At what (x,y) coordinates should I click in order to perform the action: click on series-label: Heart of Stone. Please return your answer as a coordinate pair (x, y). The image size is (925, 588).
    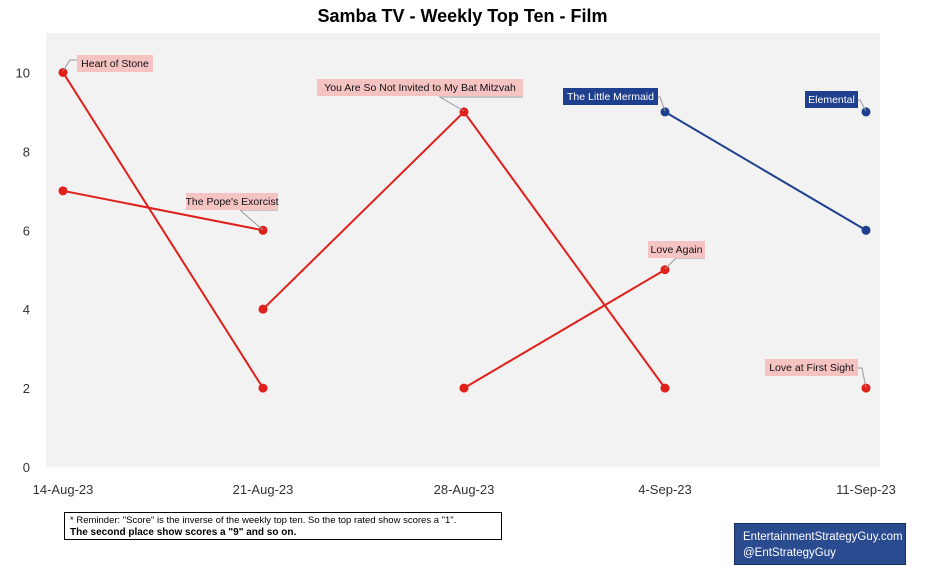
    Looking at the image, I should click on (115, 64).